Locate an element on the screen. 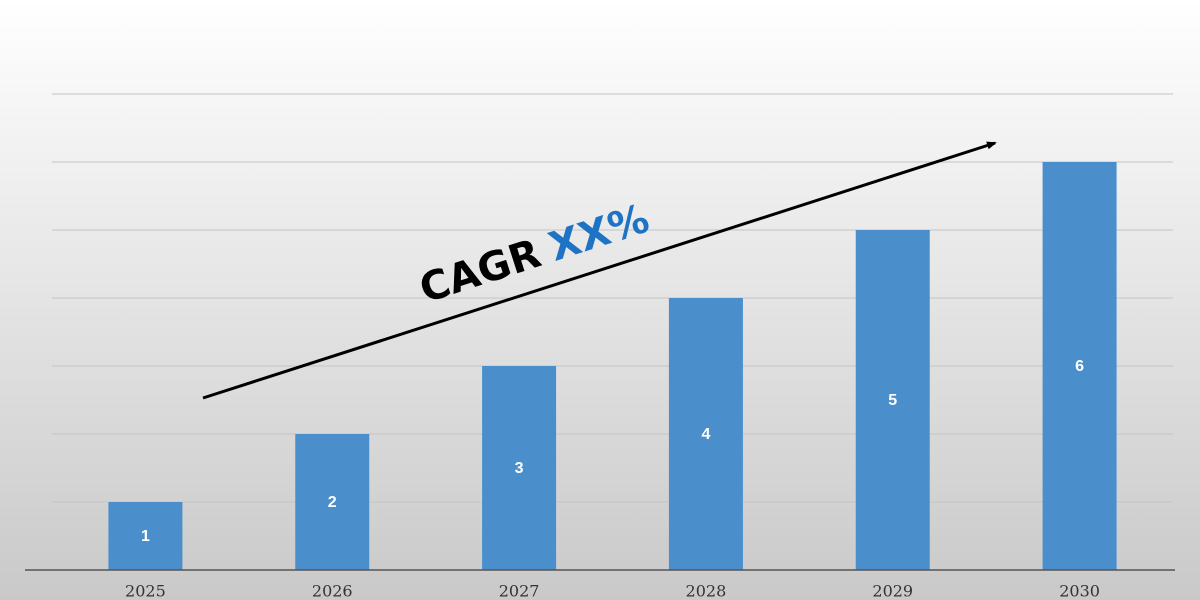  x-tick-label: 2030 is located at coordinates (1079, 591).